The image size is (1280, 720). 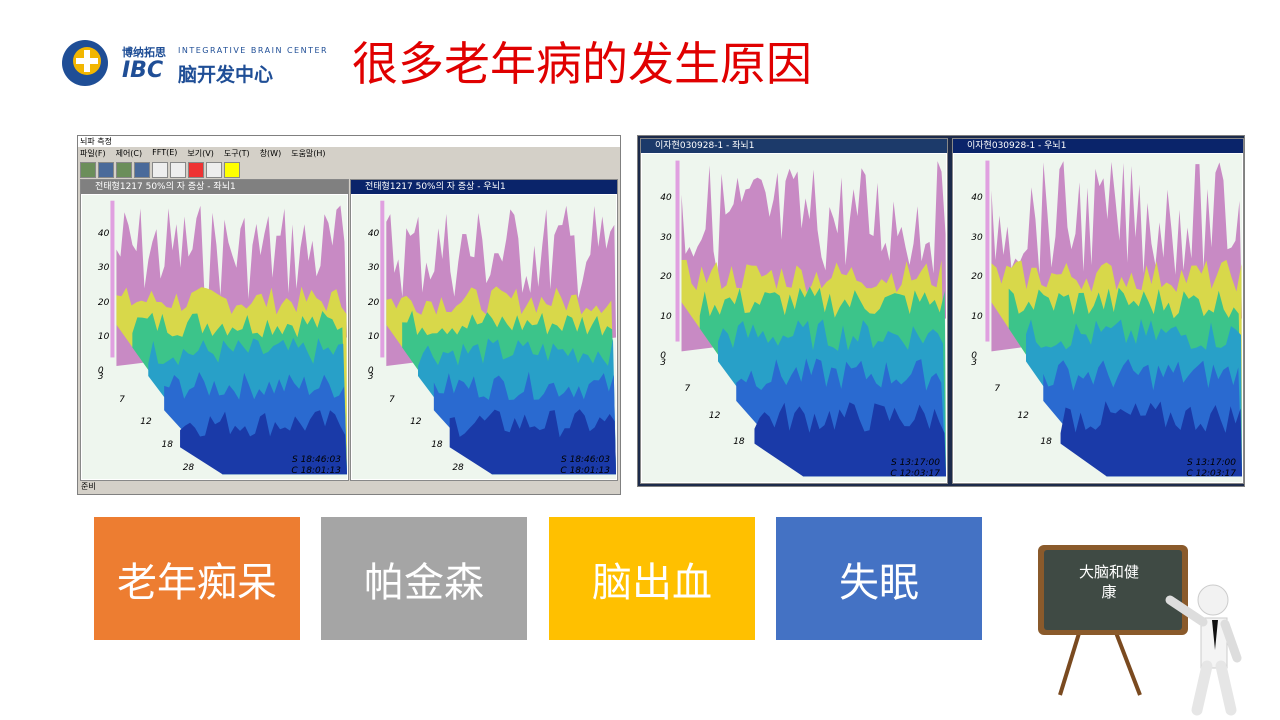 I want to click on status-bar: 준비, so click(x=88, y=486).